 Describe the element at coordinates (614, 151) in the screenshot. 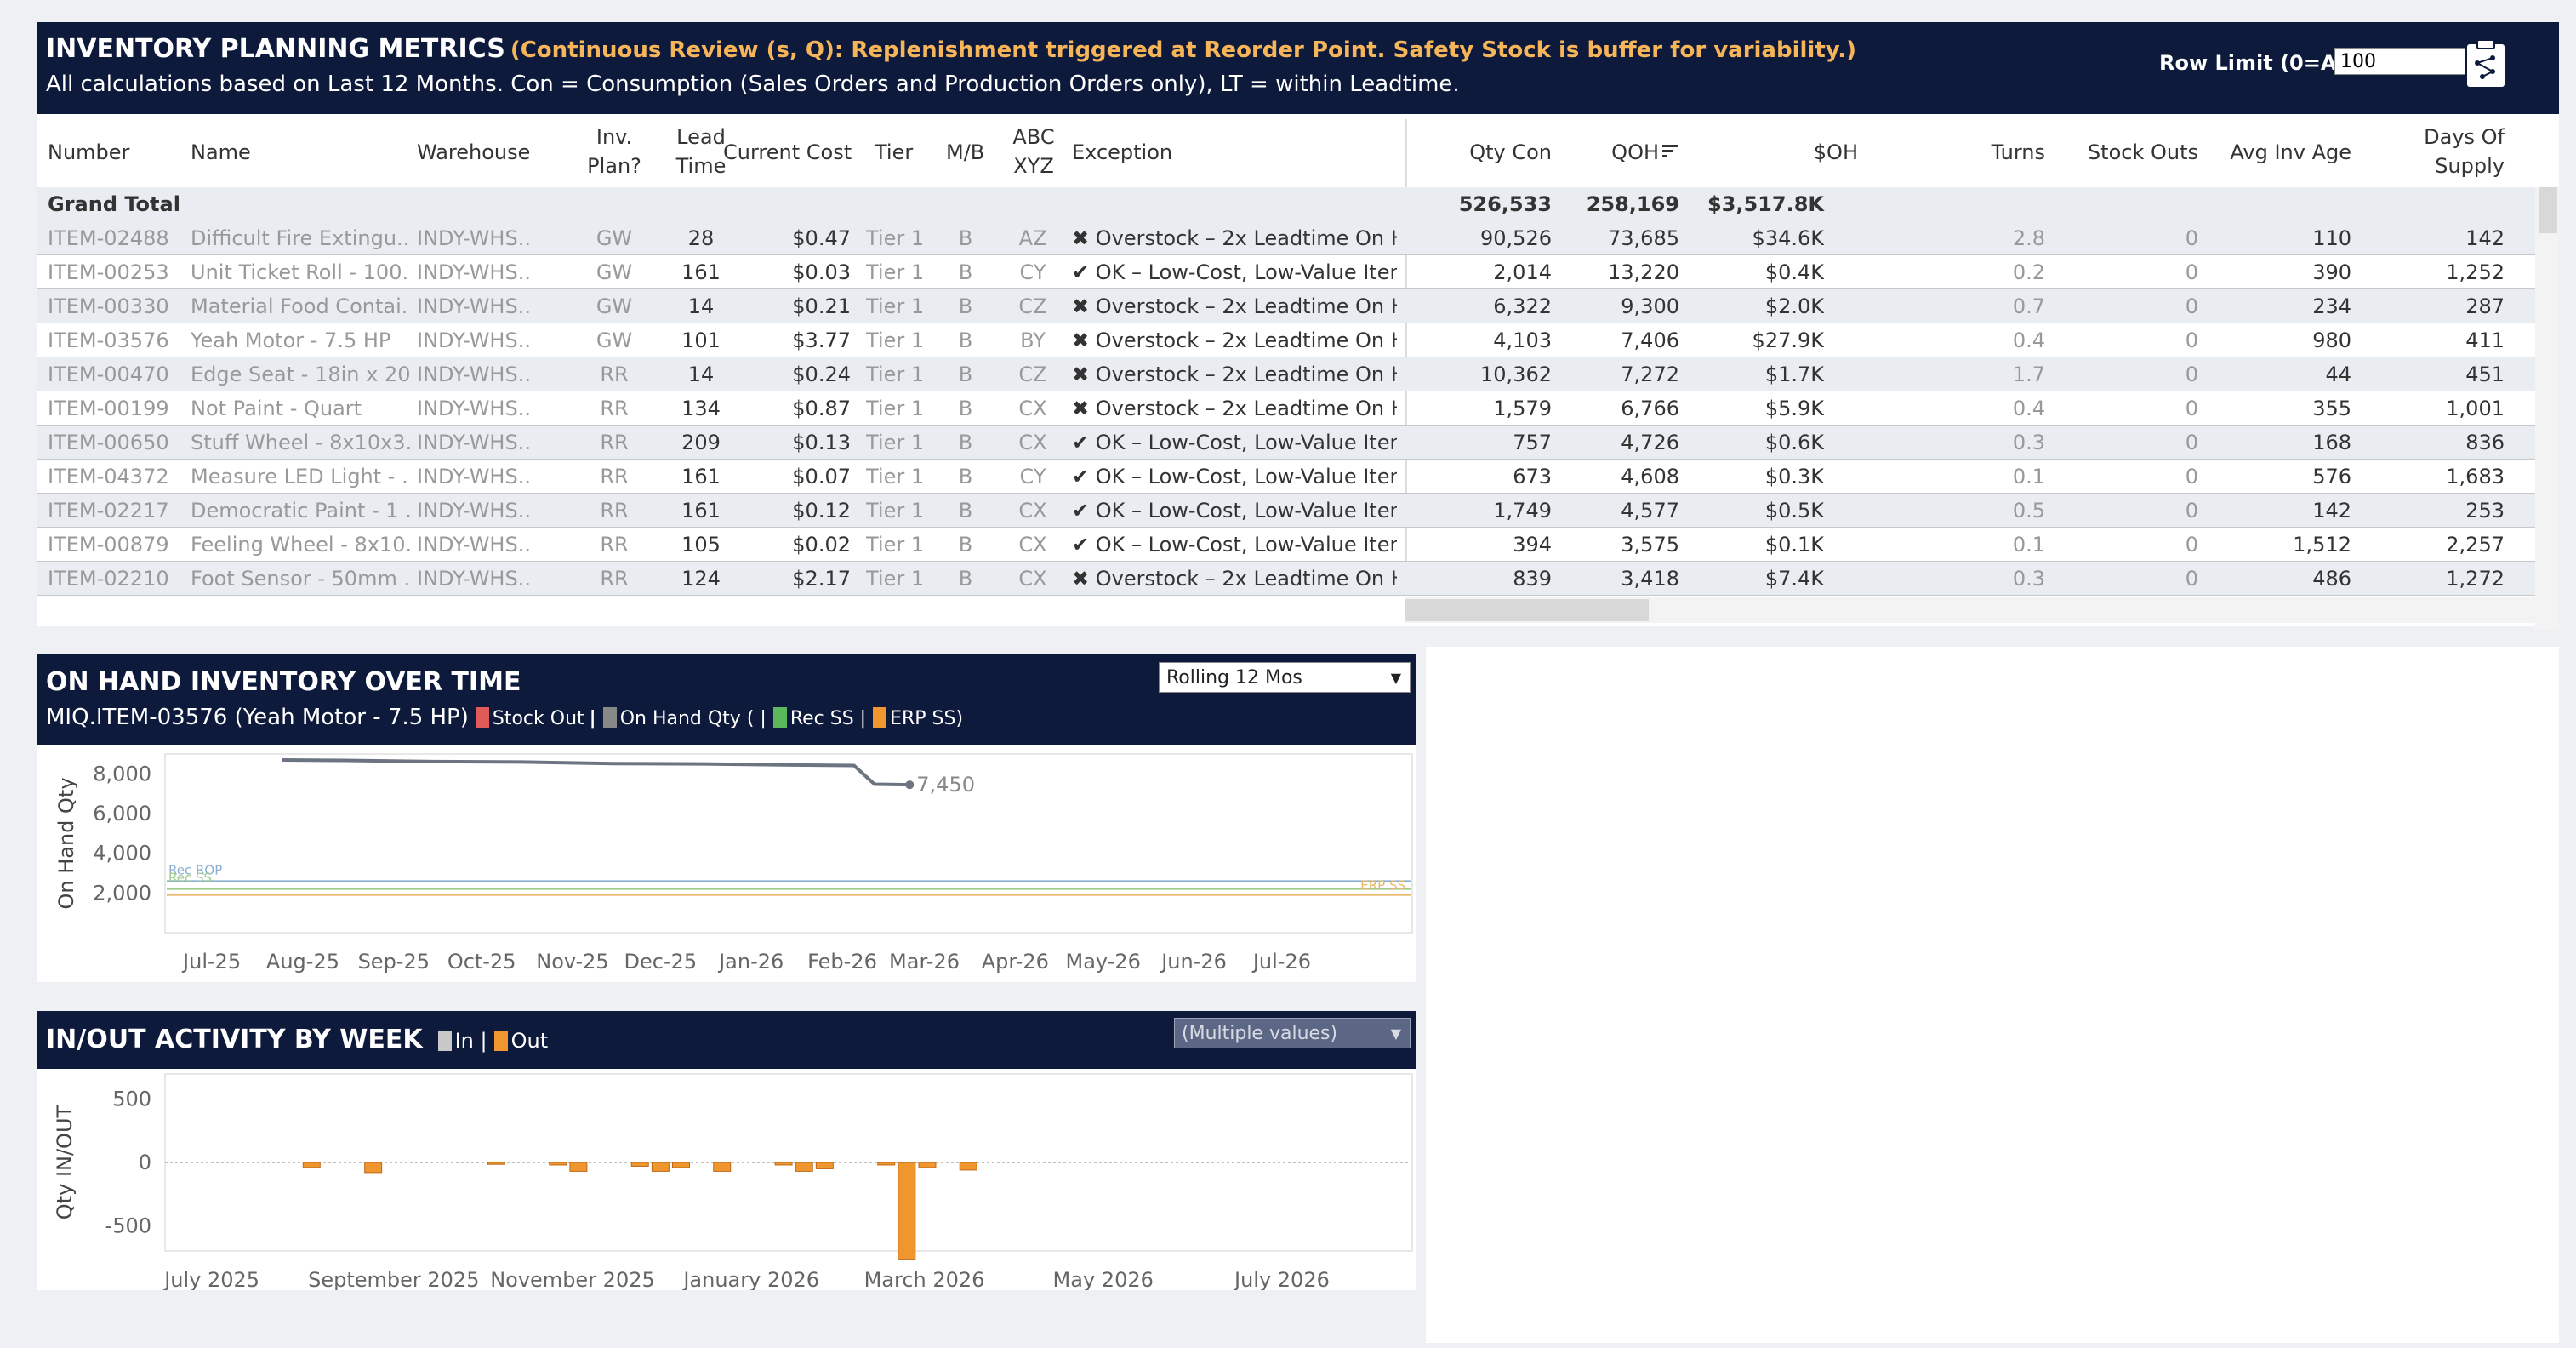

I see `col-inv-plan: Inv. Plan?` at that location.